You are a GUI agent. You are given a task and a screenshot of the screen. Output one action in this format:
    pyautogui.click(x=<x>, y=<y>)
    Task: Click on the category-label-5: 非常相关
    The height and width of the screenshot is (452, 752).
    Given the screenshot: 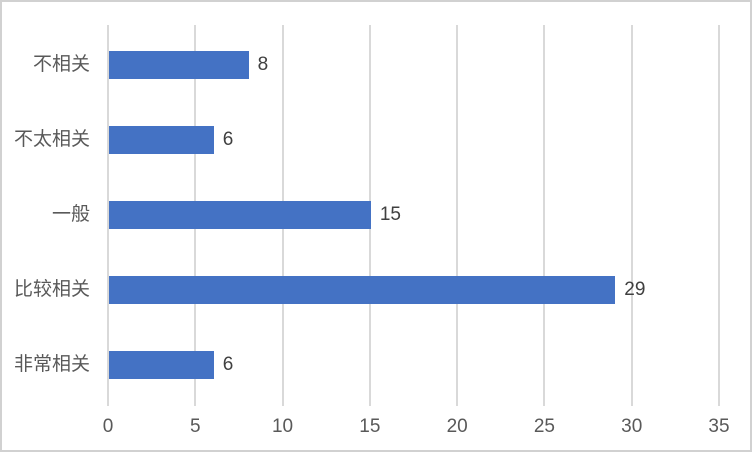 What is the action you would take?
    pyautogui.click(x=51, y=364)
    